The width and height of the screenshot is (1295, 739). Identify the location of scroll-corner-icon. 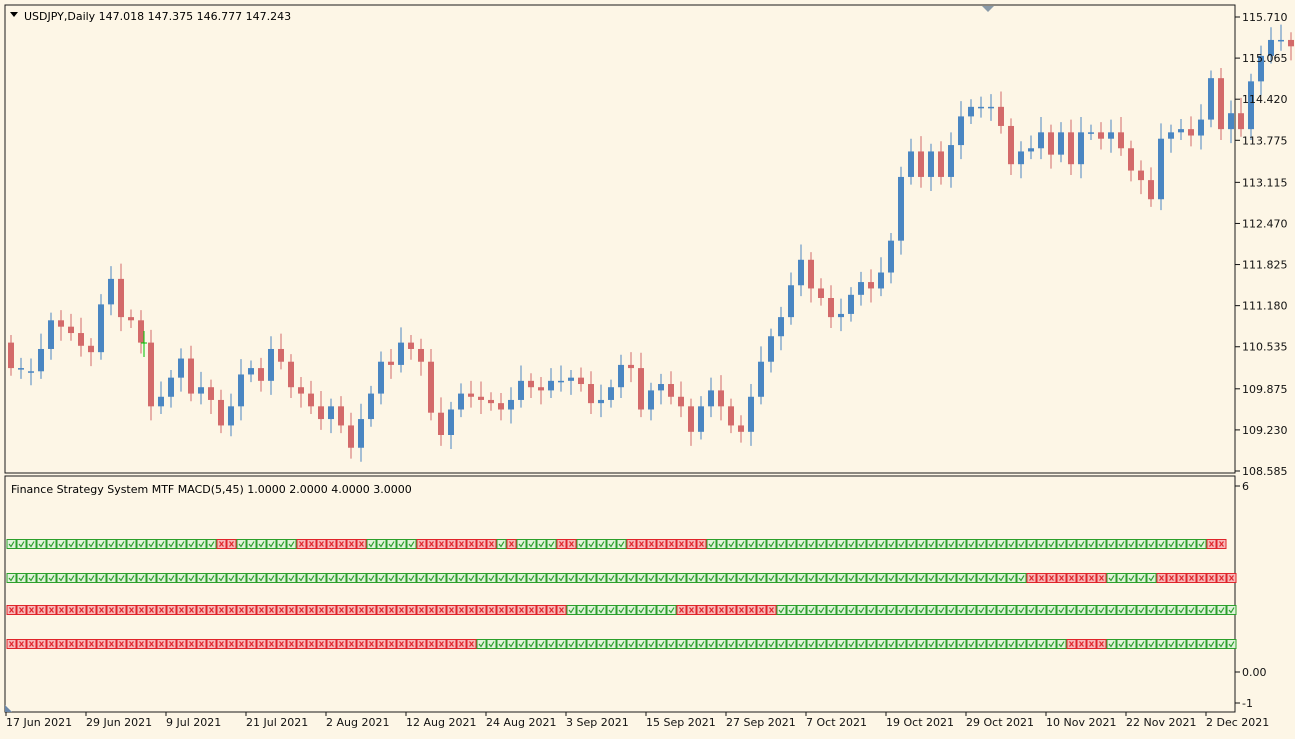
(8, 708).